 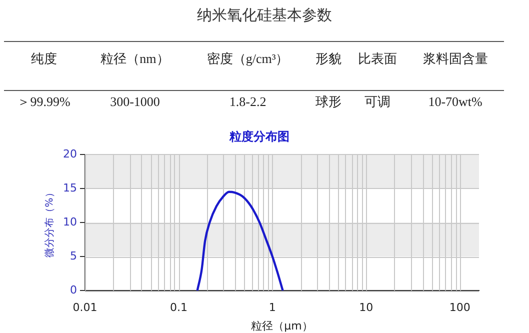 I want to click on text: 密度（g/cm³）, so click(x=248, y=66).